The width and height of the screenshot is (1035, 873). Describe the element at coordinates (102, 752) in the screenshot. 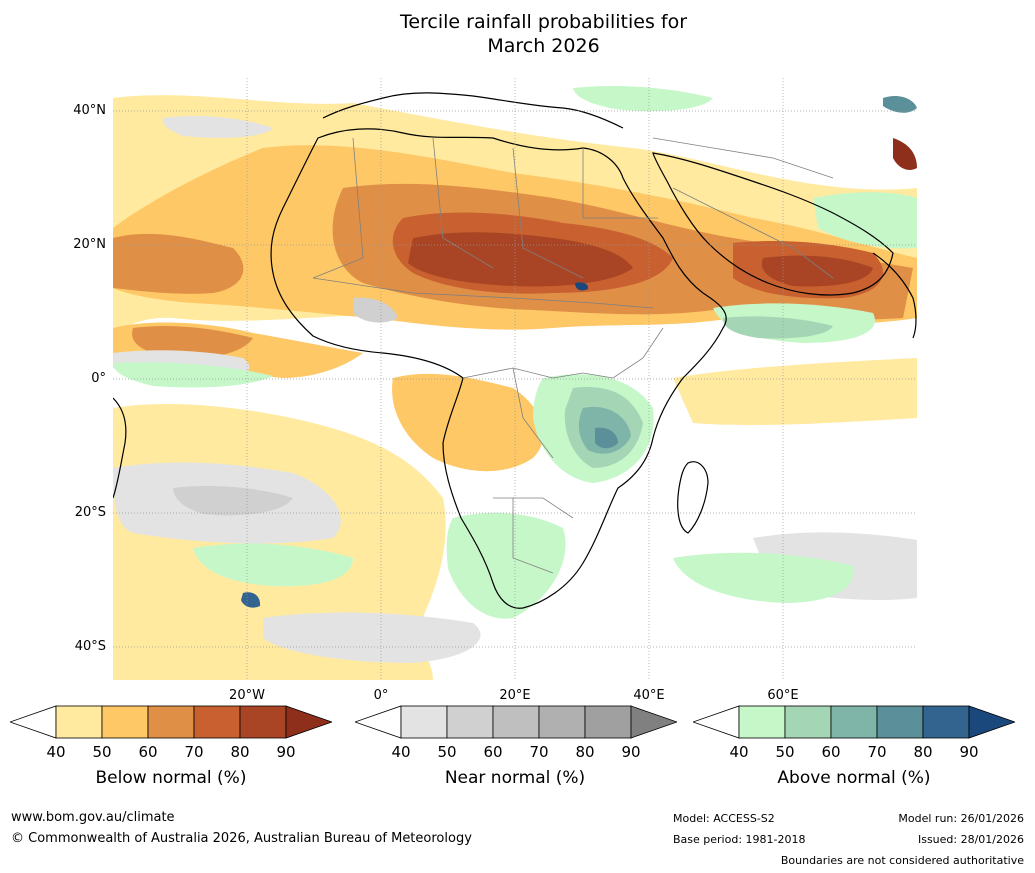

I see `colorbar-below-tick-50: 50` at that location.